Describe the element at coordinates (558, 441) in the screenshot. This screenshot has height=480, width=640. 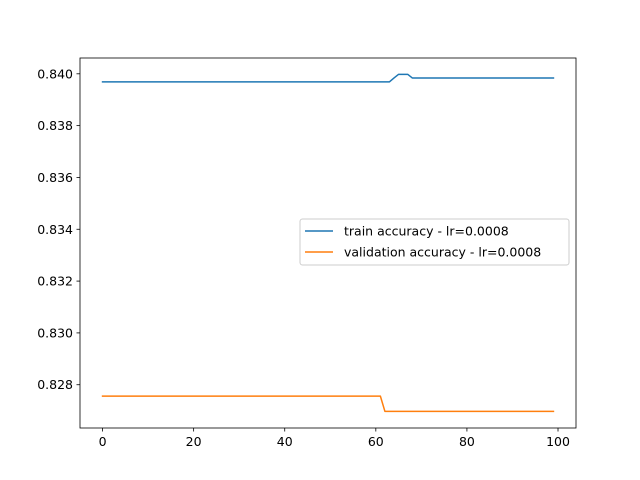
I see `x-tick-label: 100` at that location.